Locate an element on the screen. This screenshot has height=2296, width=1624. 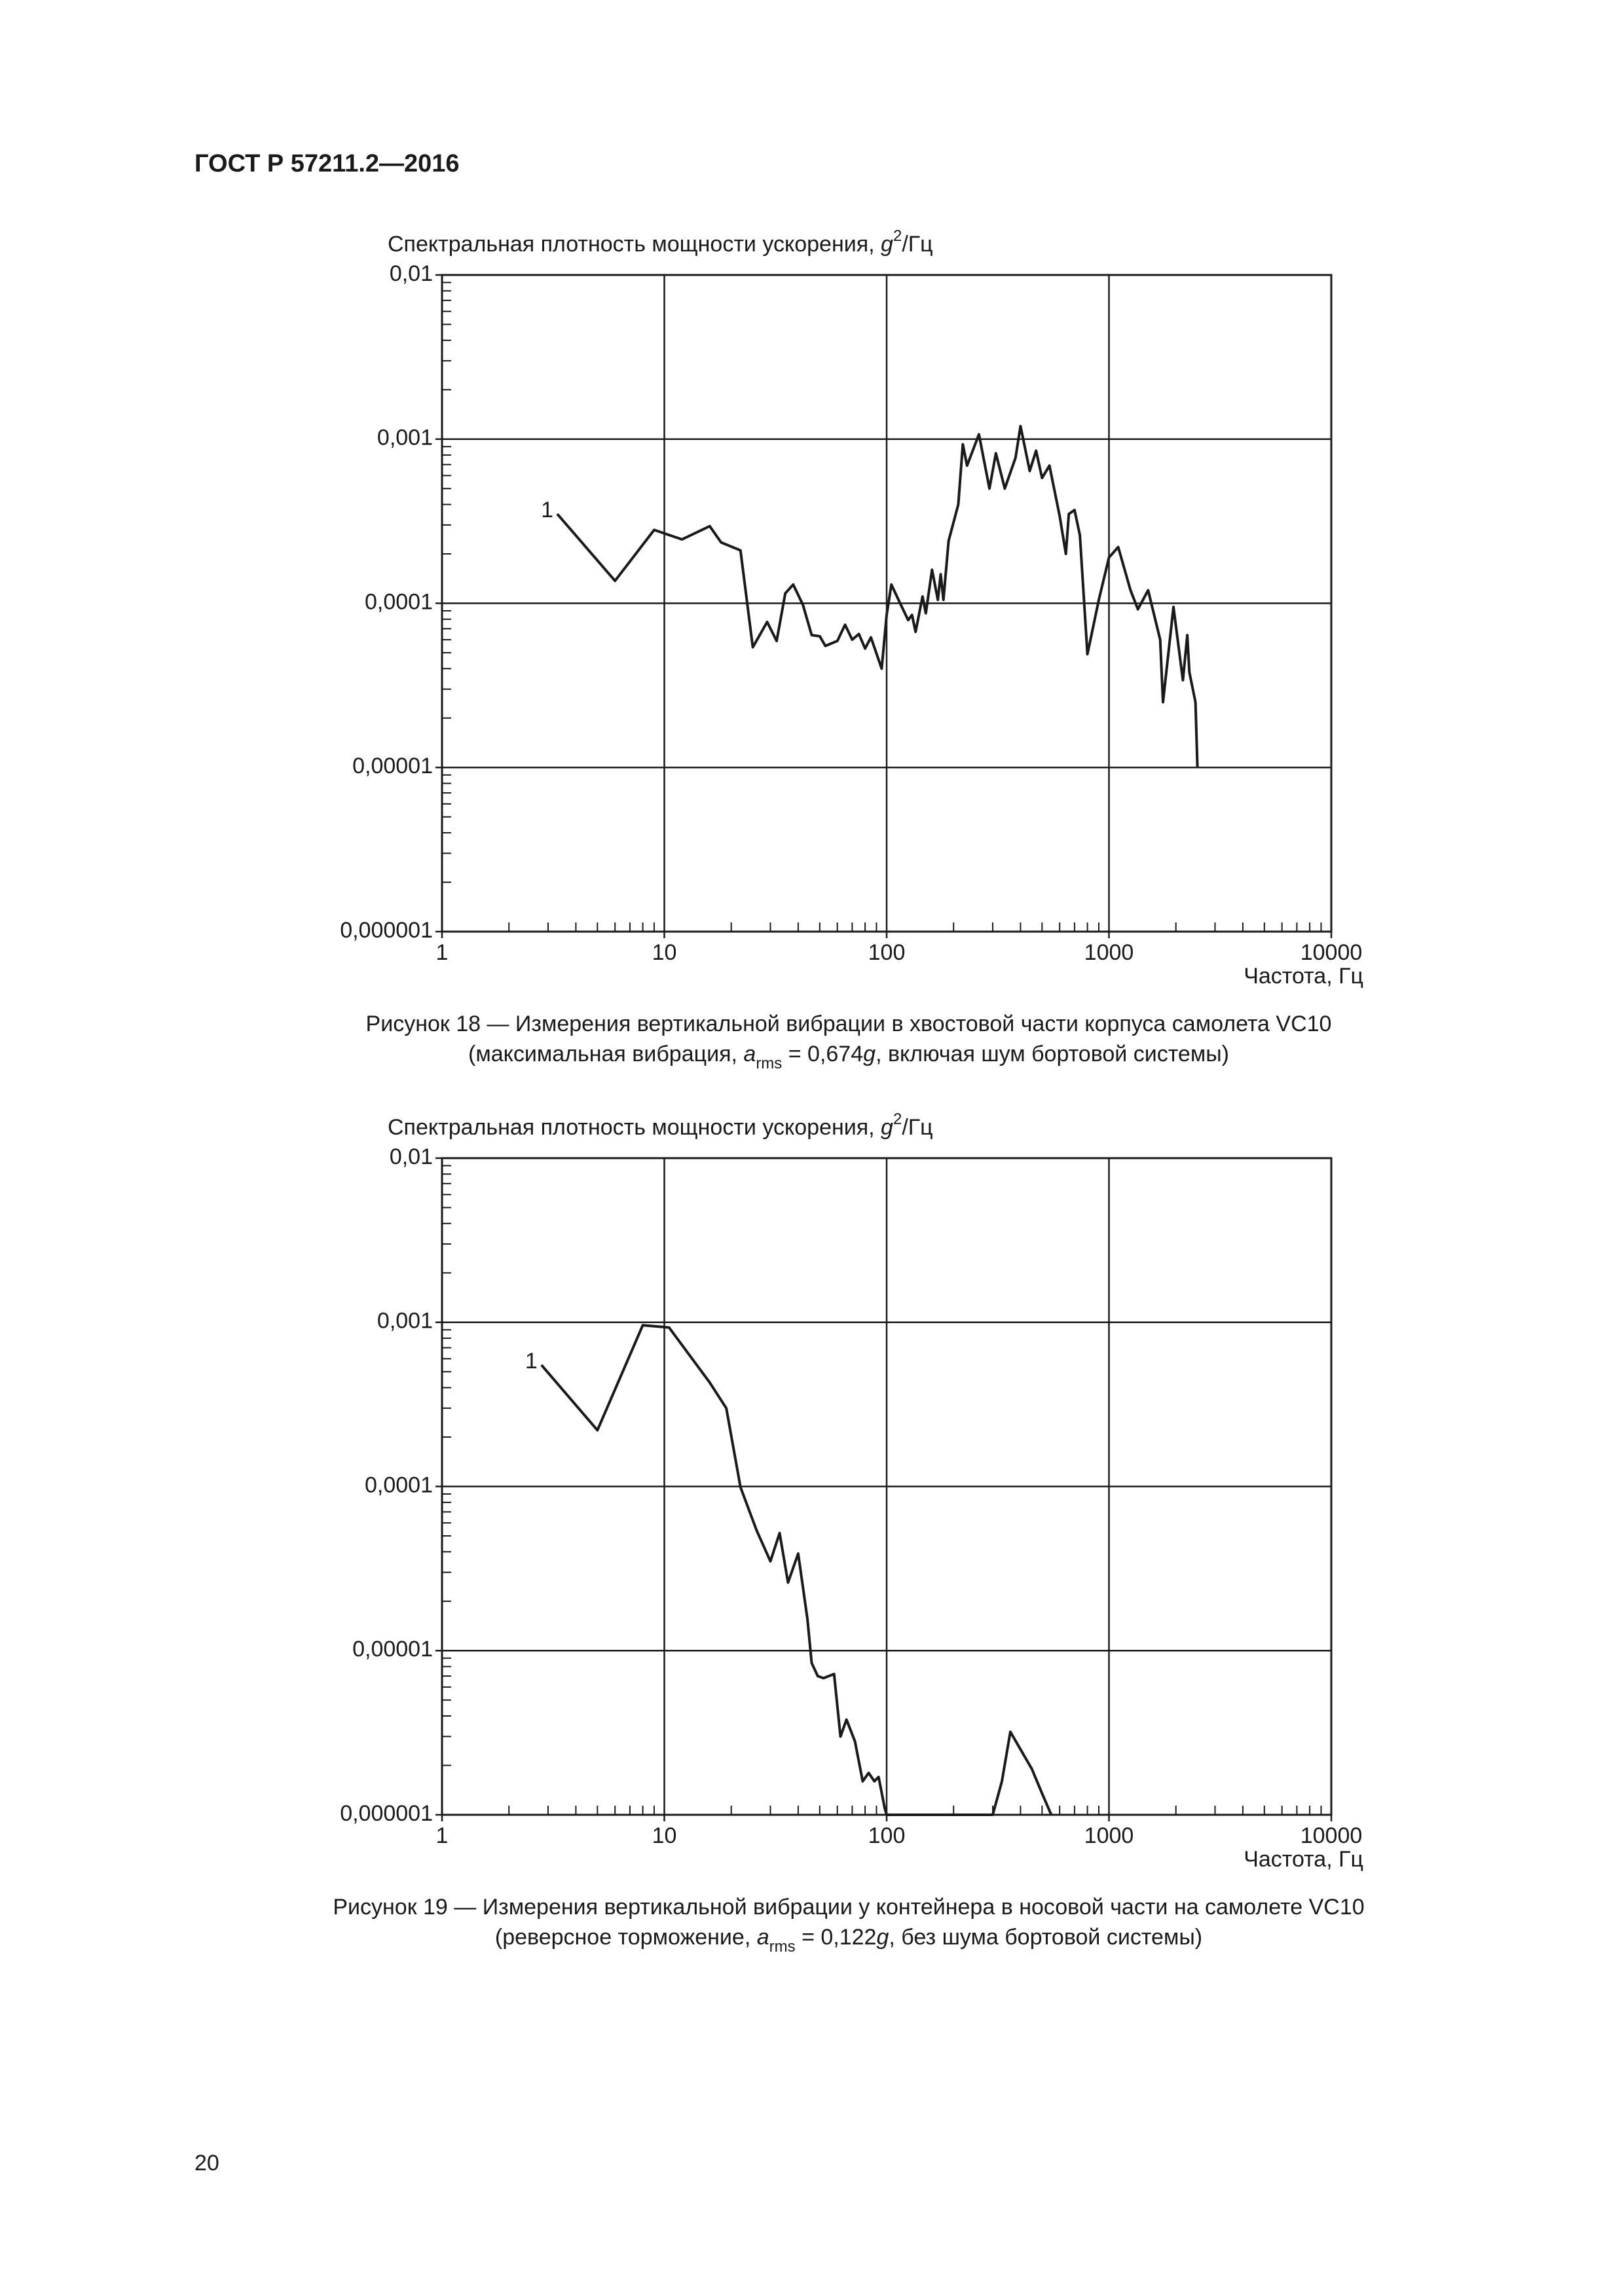
text-part: (реверсное торможение, is located at coordinates (626, 1937).